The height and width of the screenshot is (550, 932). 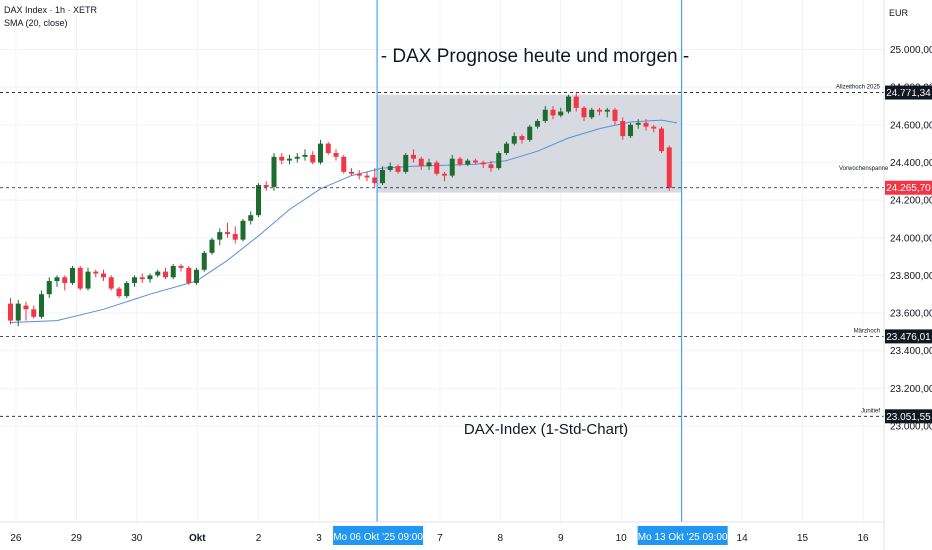 What do you see at coordinates (561, 538) in the screenshot?
I see `x-tick-label: 9` at bounding box center [561, 538].